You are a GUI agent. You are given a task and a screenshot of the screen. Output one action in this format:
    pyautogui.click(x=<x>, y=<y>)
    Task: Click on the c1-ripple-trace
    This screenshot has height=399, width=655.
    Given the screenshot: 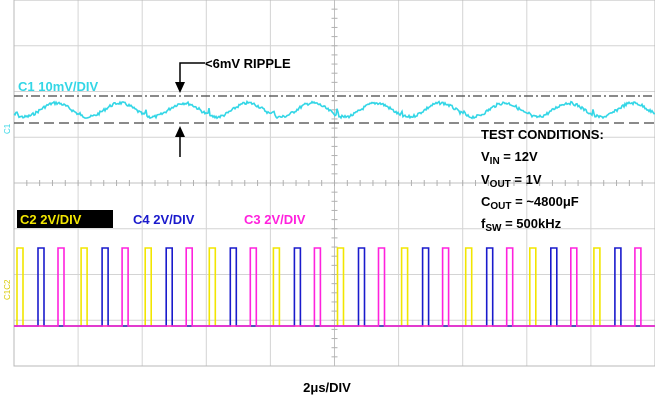 What is the action you would take?
    pyautogui.click(x=334, y=109)
    